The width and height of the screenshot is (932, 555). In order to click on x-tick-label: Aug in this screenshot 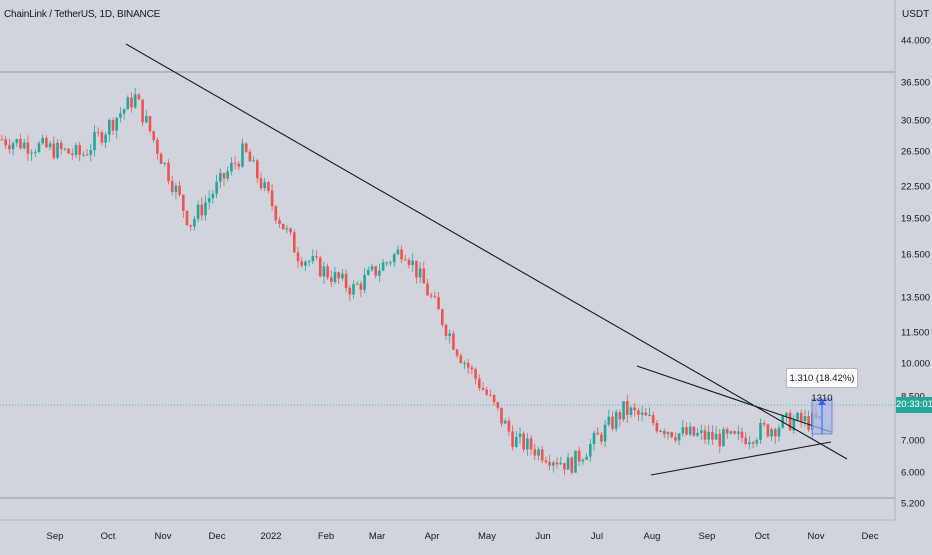, I will do `click(652, 536)`.